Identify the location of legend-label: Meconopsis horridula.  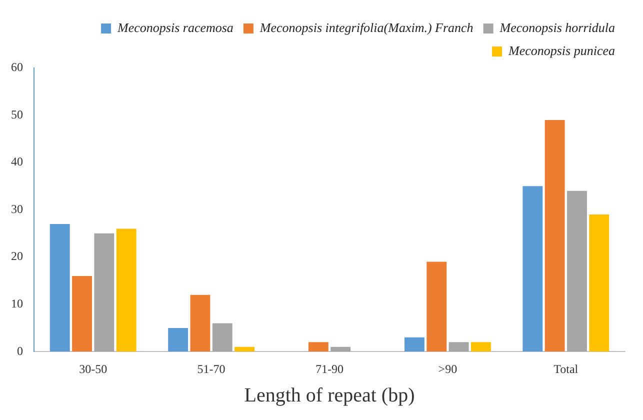
(557, 27).